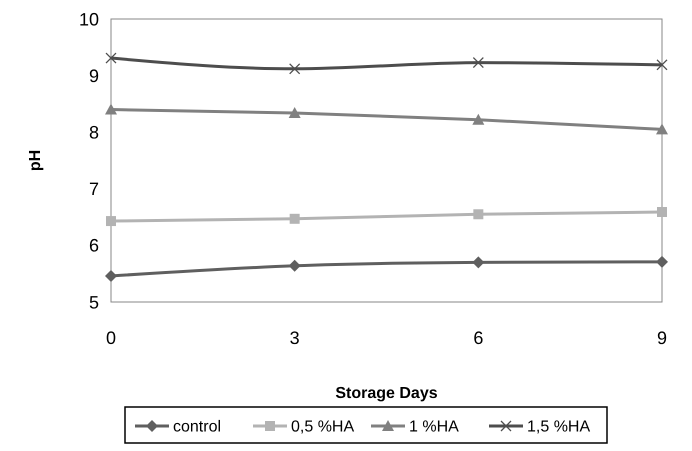 The width and height of the screenshot is (692, 451). What do you see at coordinates (93, 132) in the screenshot?
I see `y-tick-label: 8` at bounding box center [93, 132].